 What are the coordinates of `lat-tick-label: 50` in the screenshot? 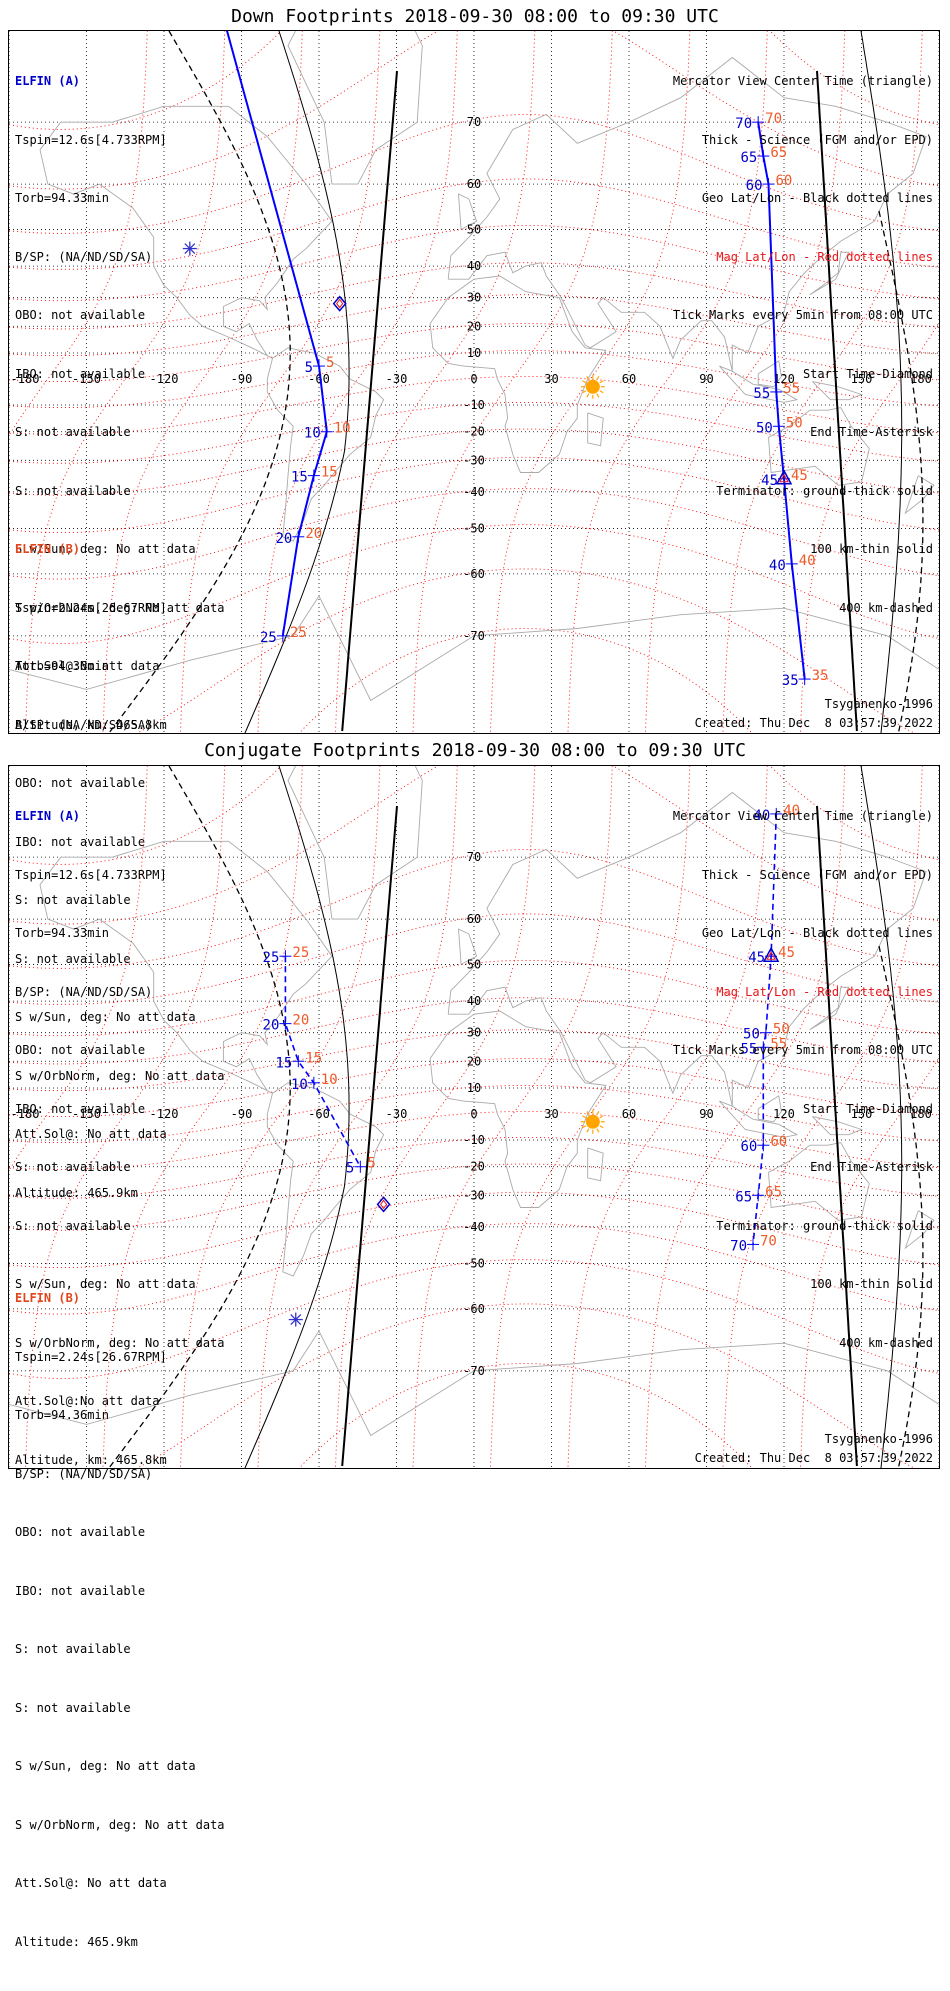 It's located at (474, 229).